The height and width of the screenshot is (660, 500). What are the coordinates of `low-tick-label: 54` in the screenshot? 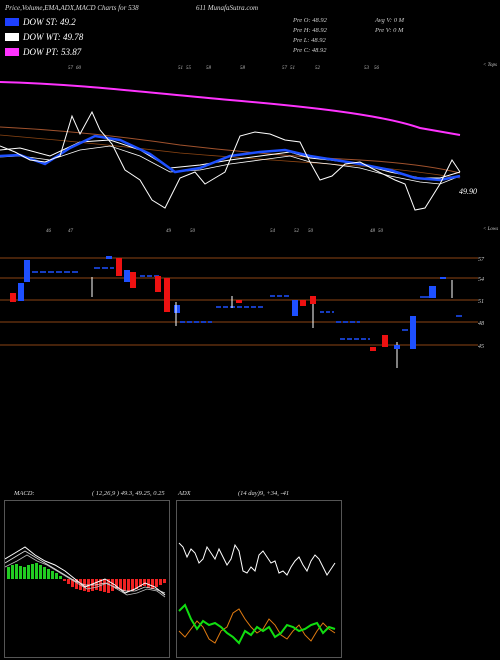 It's located at (273, 231).